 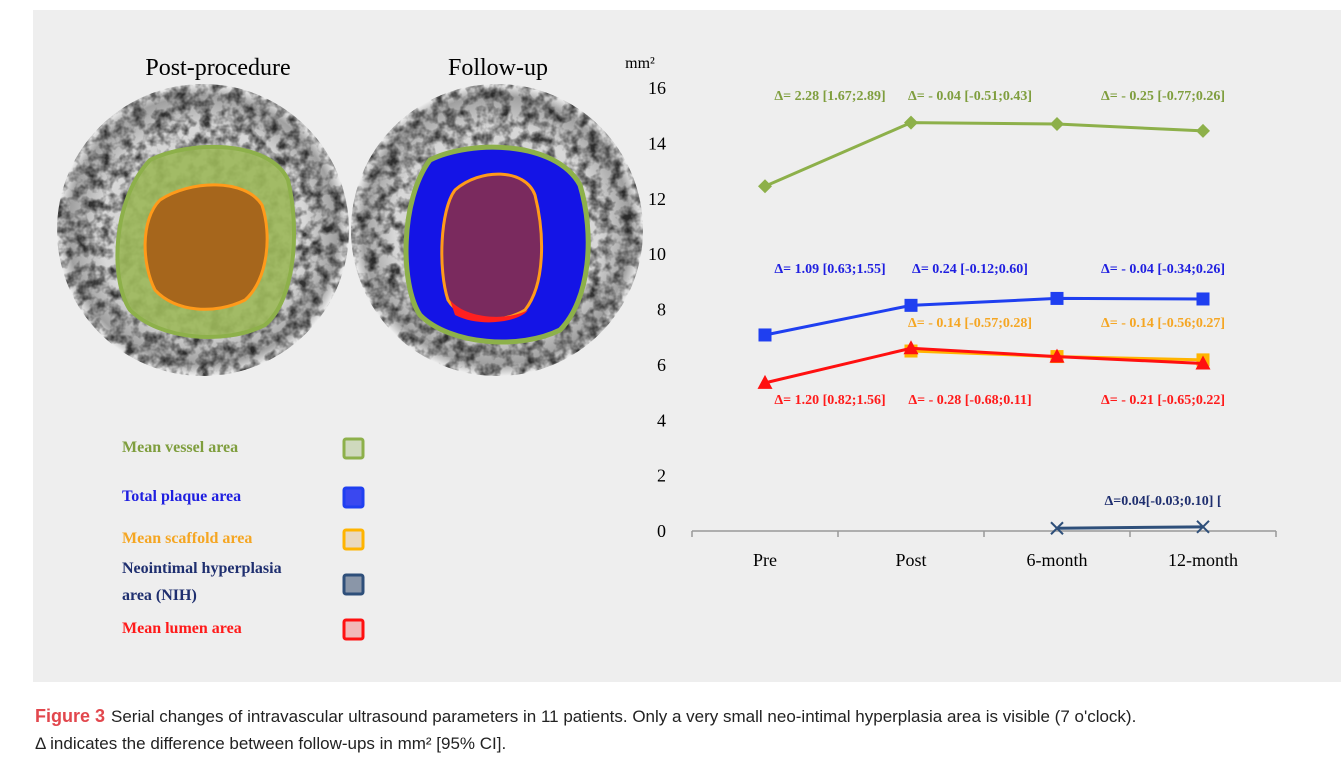 I want to click on panel-title: Post-procedure, so click(x=217, y=68).